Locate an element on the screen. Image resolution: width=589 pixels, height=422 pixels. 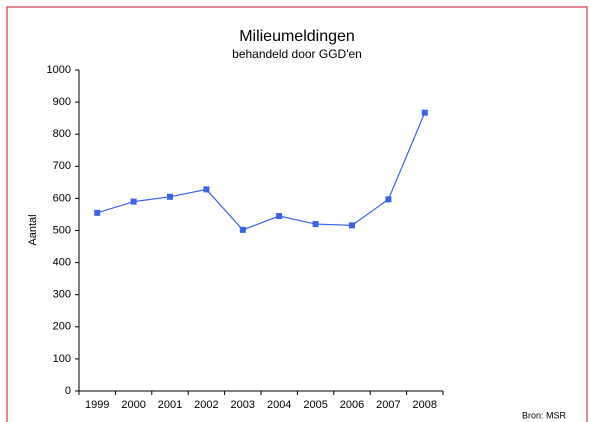
x-tick-label: 2002 is located at coordinates (206, 405).